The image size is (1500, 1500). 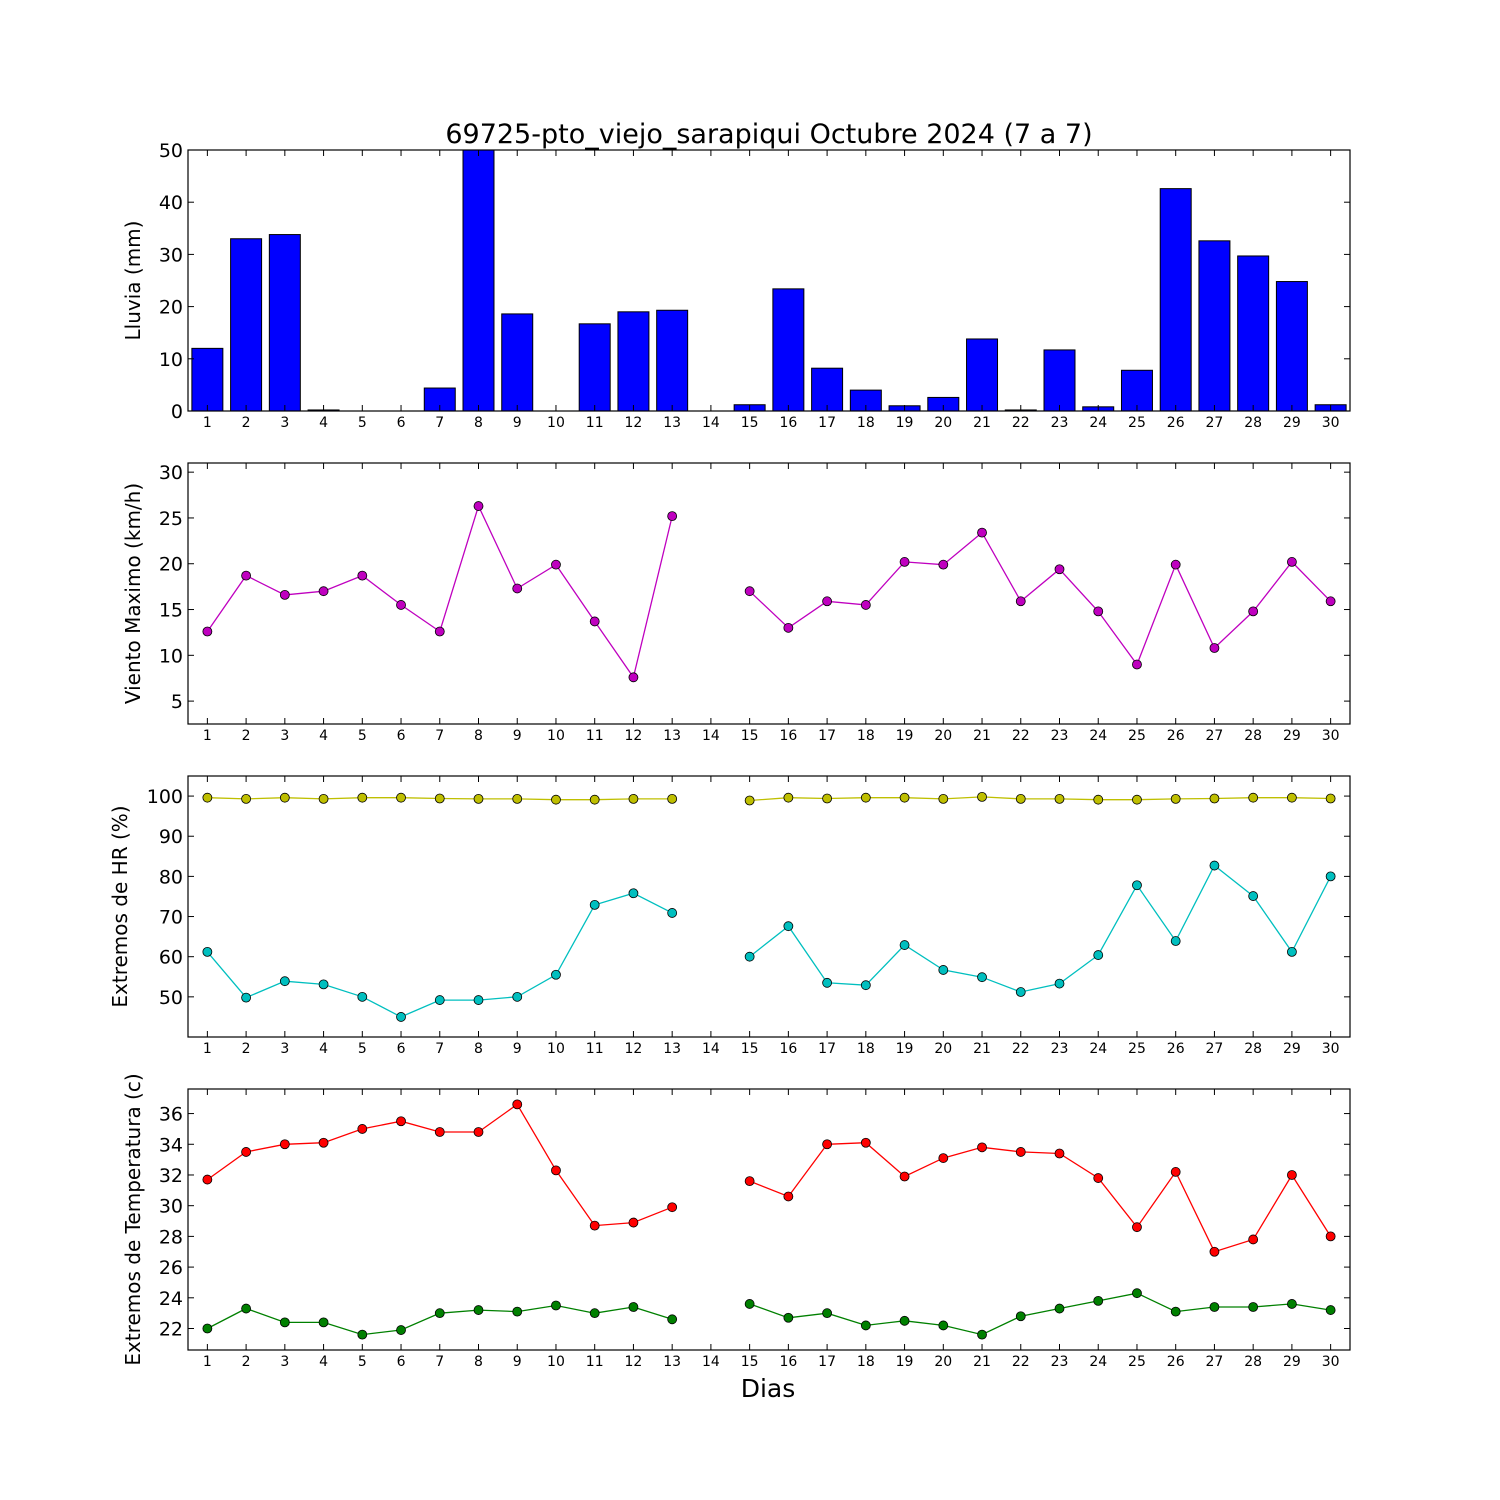 I want to click on x-tick-label: 22, so click(x=1021, y=1362).